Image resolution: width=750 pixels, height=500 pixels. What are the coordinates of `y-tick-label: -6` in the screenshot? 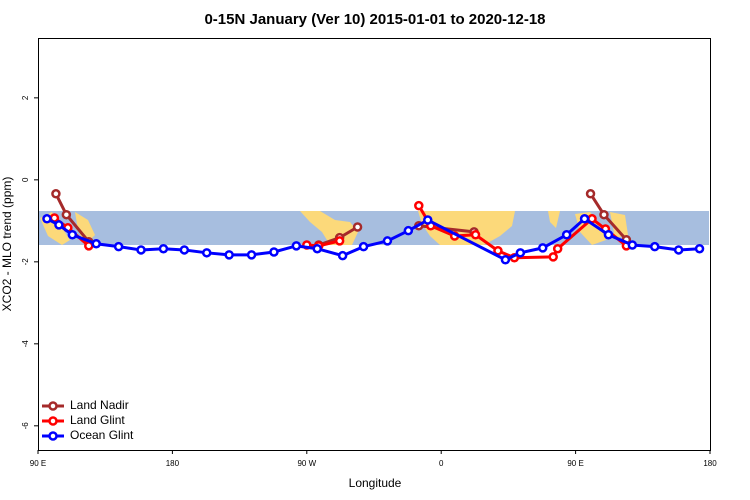 It's located at (25, 426).